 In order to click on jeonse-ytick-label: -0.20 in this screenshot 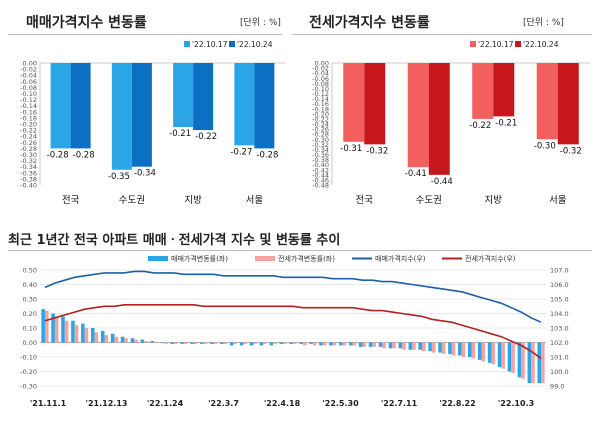, I will do `click(320, 114)`.